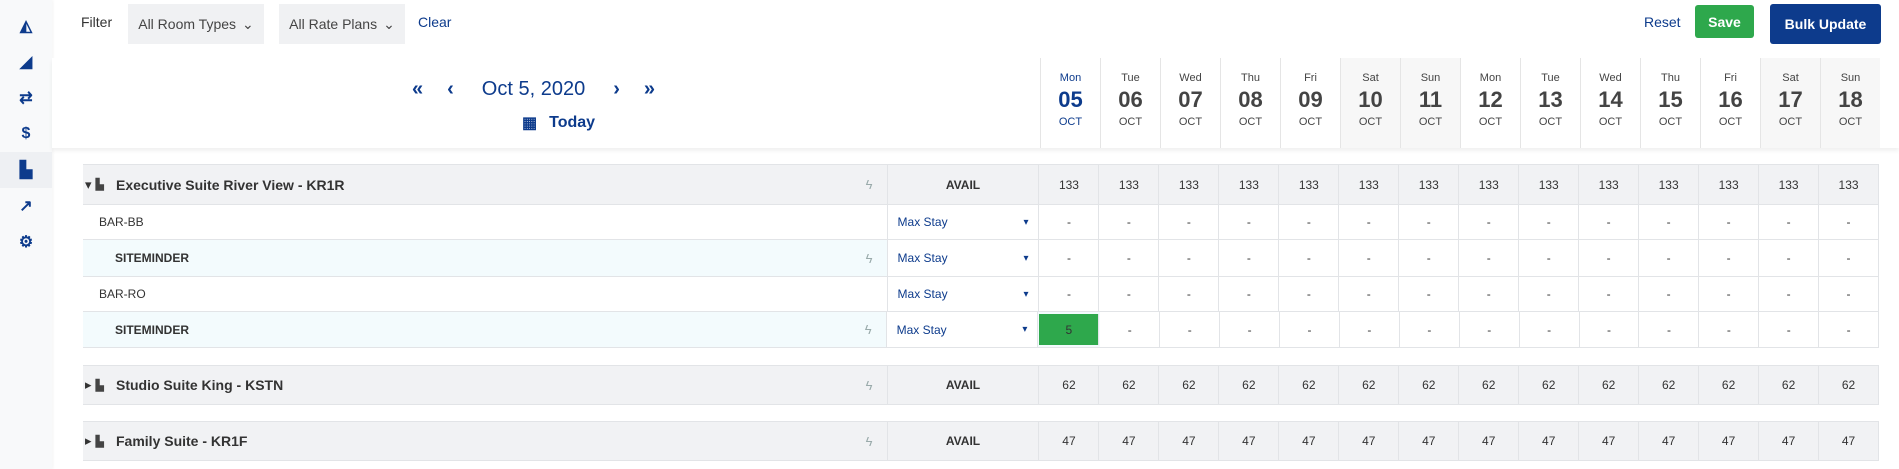 Image resolution: width=1899 pixels, height=469 pixels. Describe the element at coordinates (1724, 21) in the screenshot. I see `save-button: Save` at that location.